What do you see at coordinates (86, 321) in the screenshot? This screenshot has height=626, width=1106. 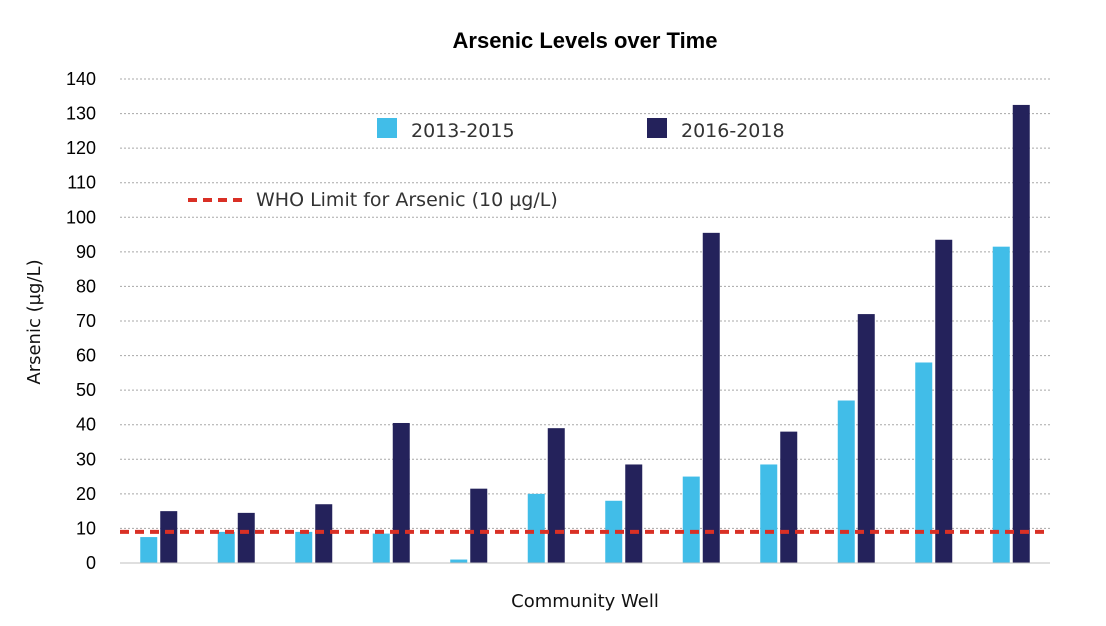 I see `y-tick-label: 70` at bounding box center [86, 321].